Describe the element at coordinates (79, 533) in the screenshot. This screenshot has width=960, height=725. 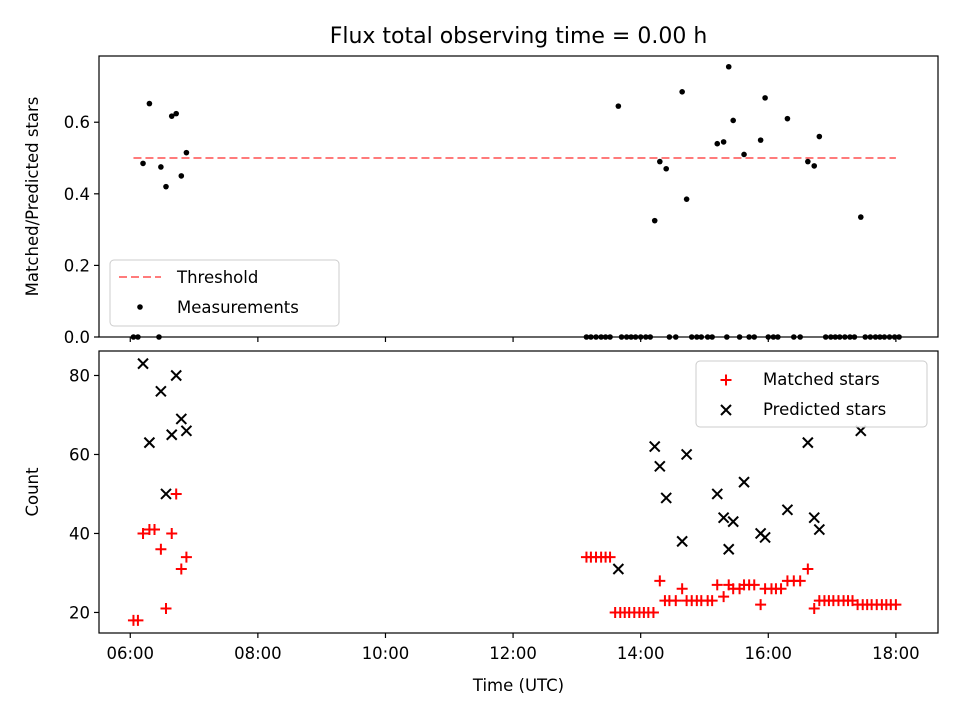
I see `y-tick-label: 40` at that location.